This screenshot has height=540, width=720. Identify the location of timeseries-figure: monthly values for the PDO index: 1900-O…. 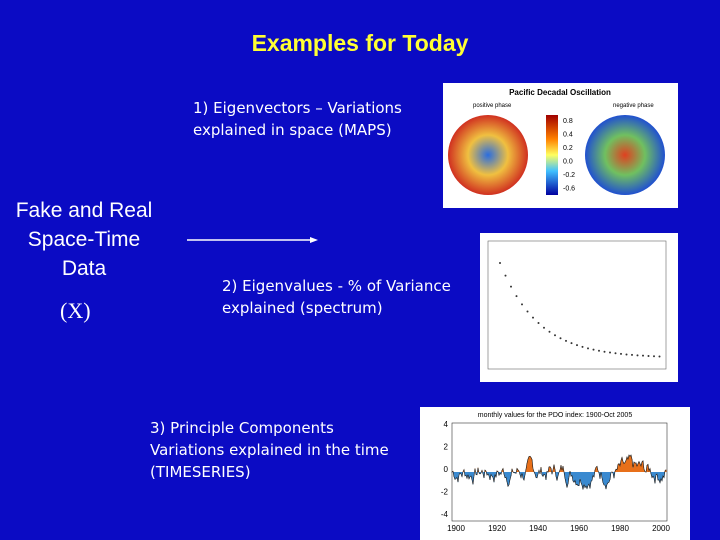
(555, 473).